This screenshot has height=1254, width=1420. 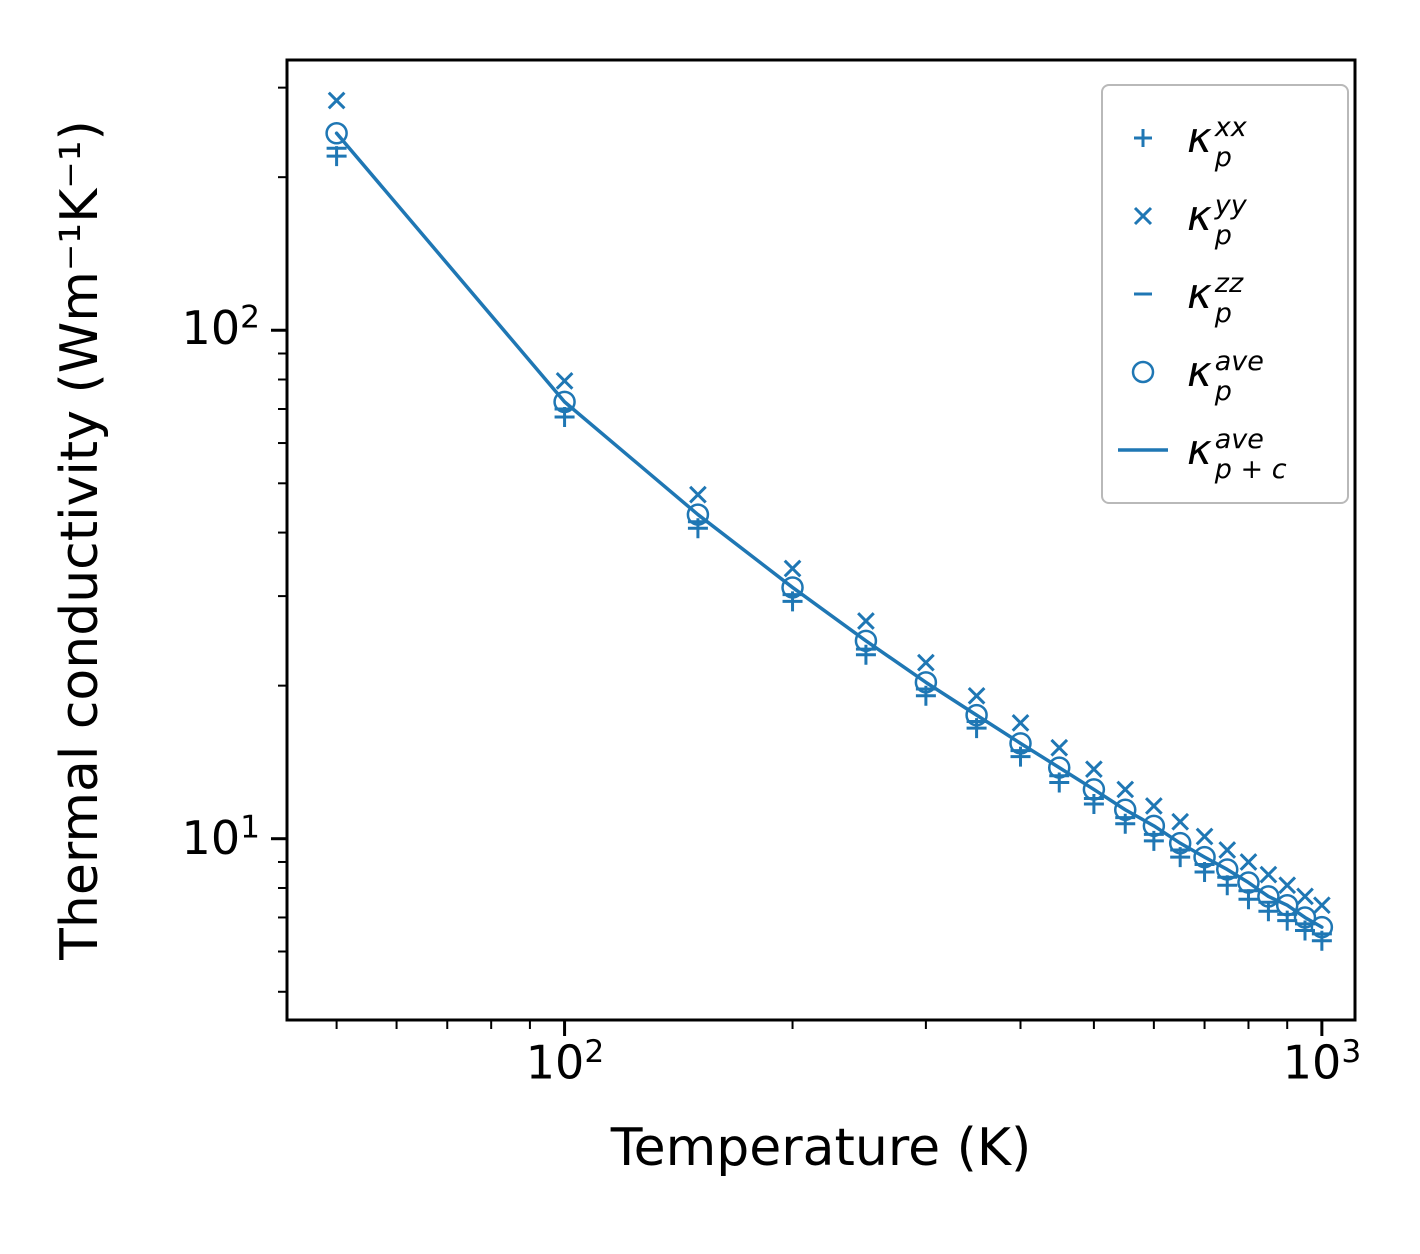 What do you see at coordinates (1312, 1062) in the screenshot?
I see `x-tick-1000-base: 10` at bounding box center [1312, 1062].